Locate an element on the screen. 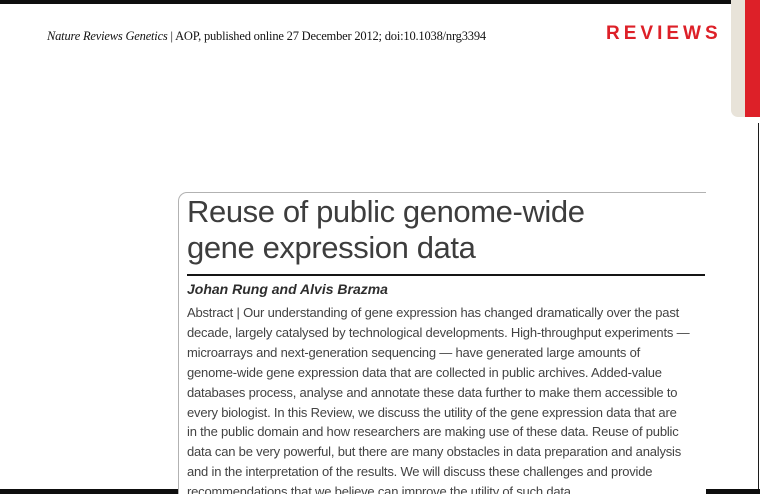  authors-byline: Johan Rung and Alvis Brazma is located at coordinates (287, 289).